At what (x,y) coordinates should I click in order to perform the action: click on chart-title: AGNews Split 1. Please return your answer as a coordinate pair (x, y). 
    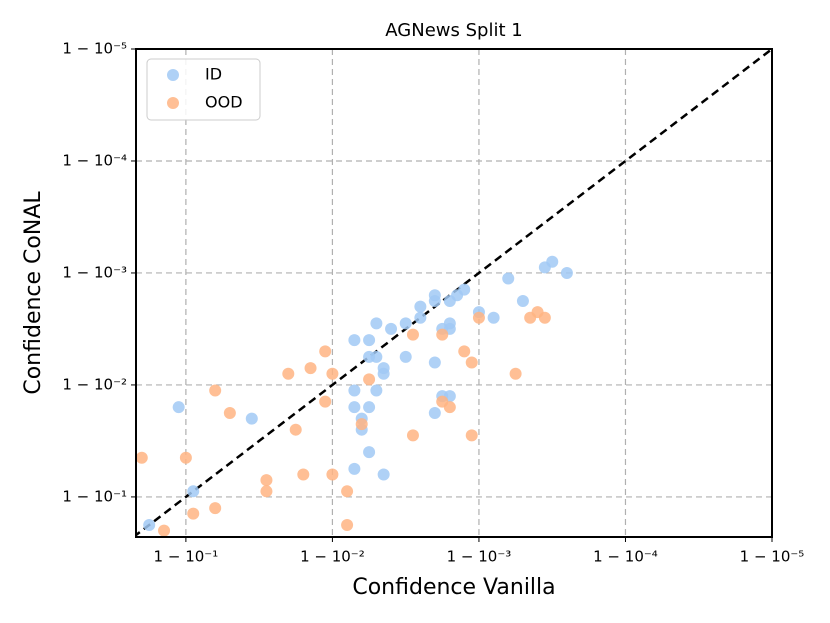
    Looking at the image, I should click on (453, 30).